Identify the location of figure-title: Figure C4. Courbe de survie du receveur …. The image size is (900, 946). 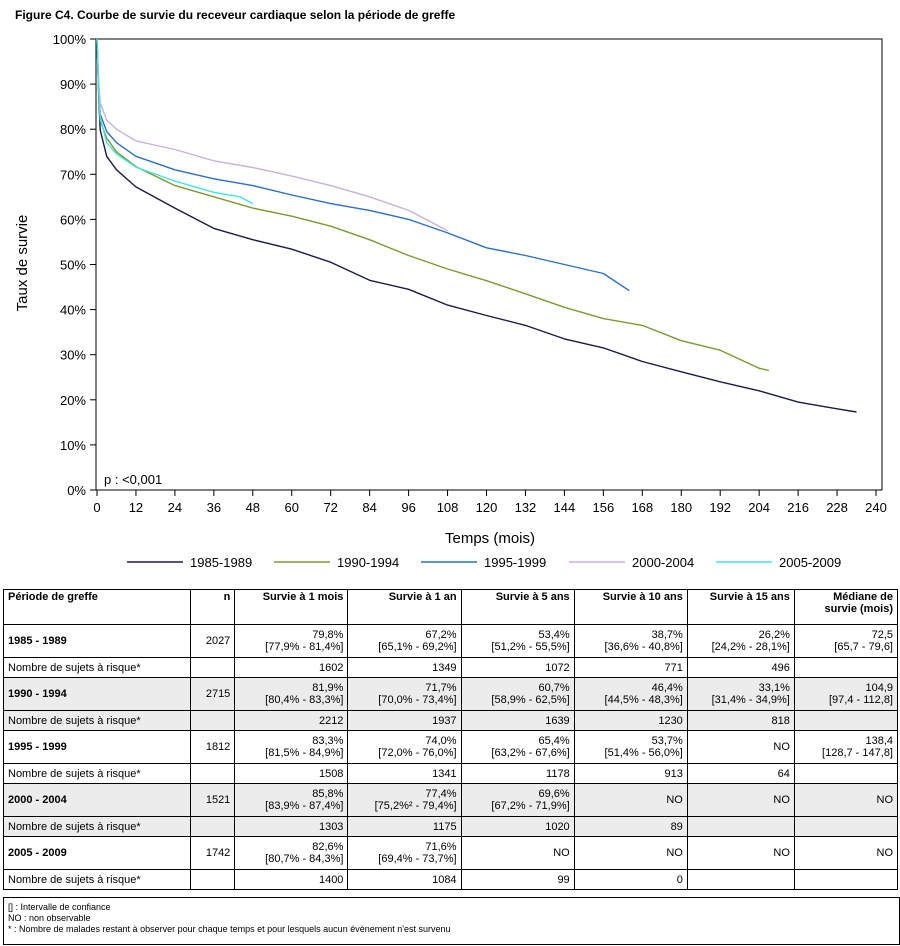
(235, 15).